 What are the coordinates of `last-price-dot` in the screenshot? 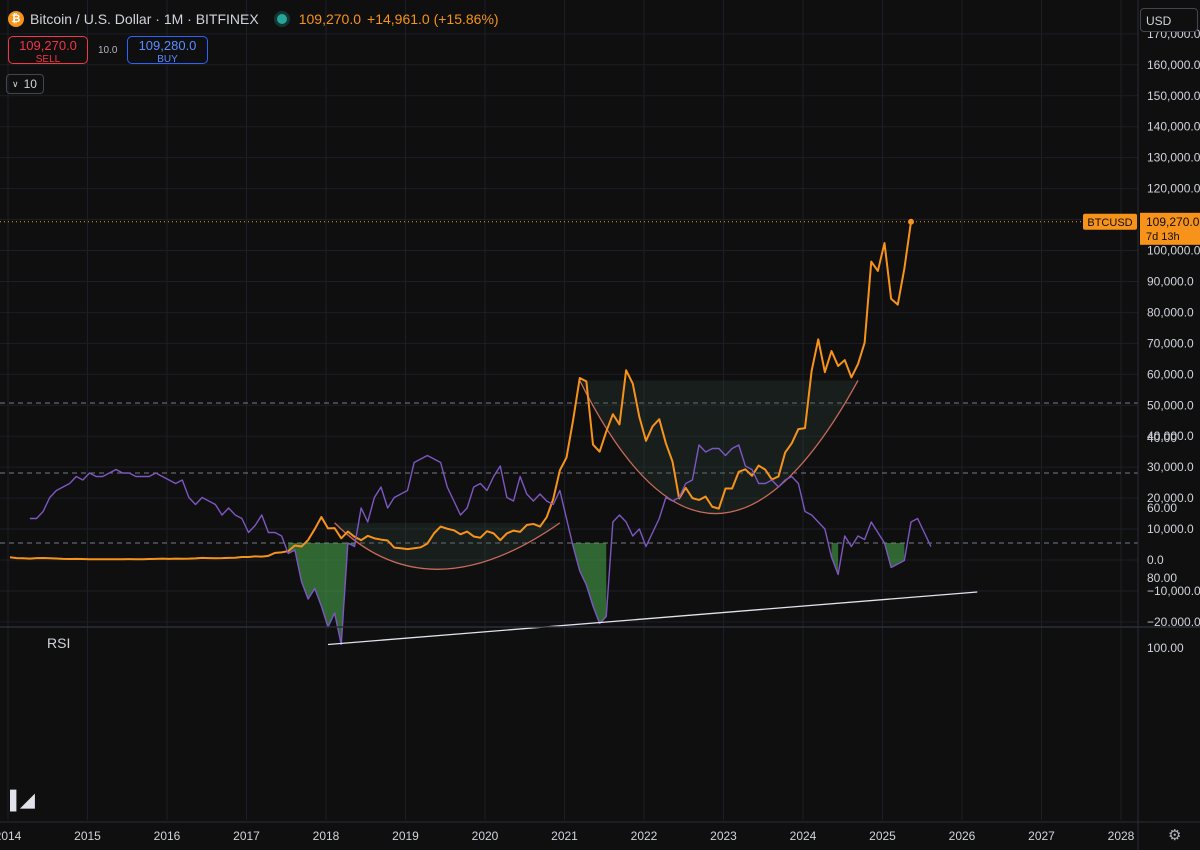 It's located at (911, 221).